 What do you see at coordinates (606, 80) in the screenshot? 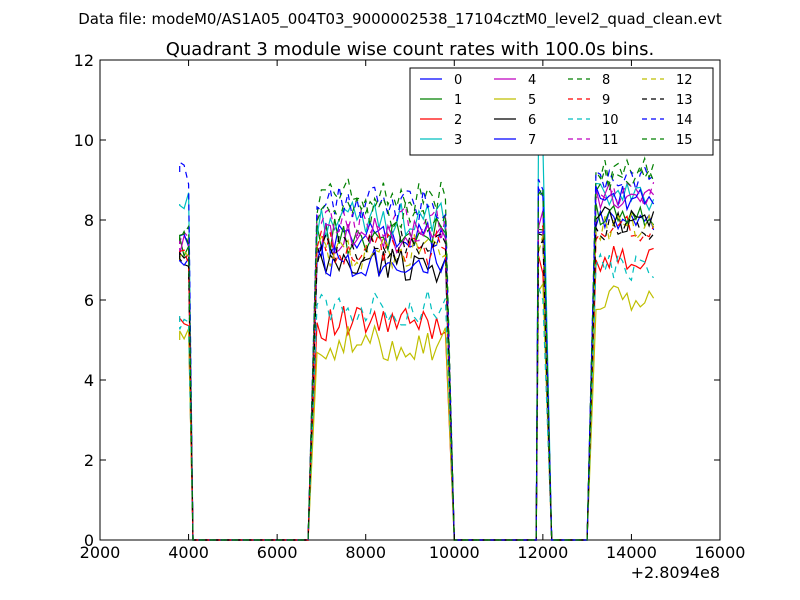
I see `legend-label-8: 8` at bounding box center [606, 80].